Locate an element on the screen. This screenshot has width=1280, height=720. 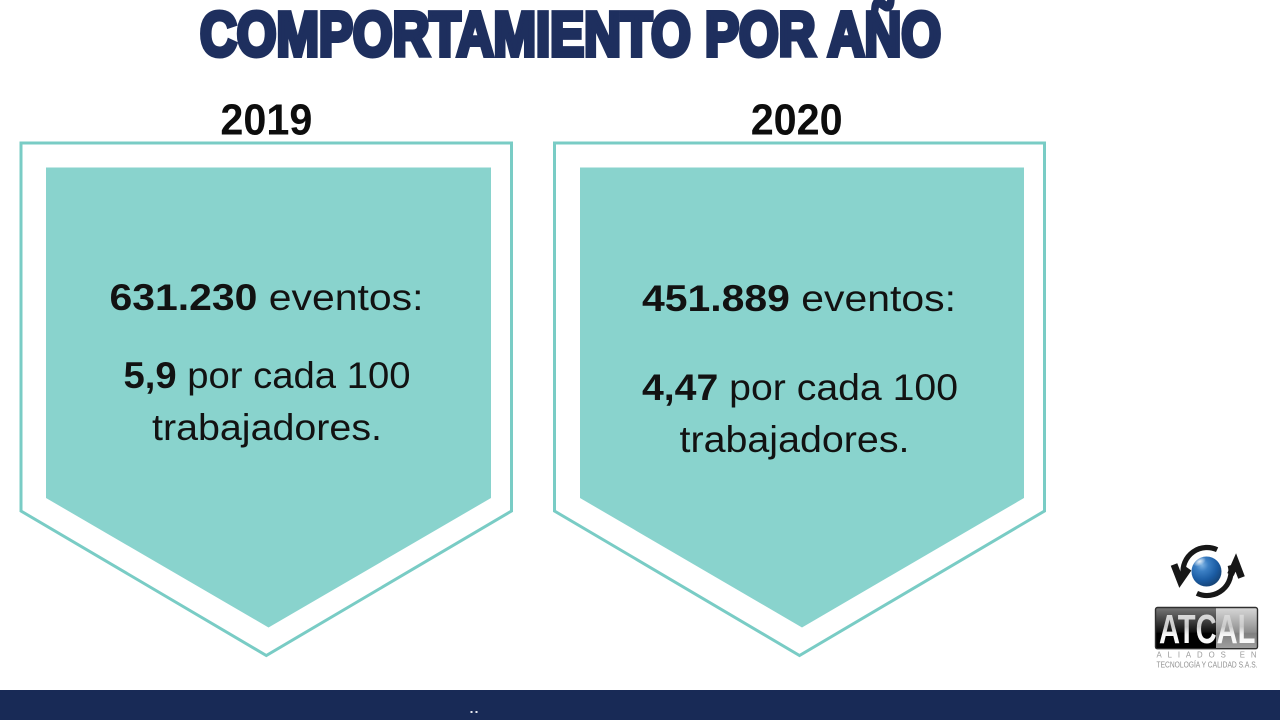
svg-text: ATCAL is located at coordinates (1207, 629).